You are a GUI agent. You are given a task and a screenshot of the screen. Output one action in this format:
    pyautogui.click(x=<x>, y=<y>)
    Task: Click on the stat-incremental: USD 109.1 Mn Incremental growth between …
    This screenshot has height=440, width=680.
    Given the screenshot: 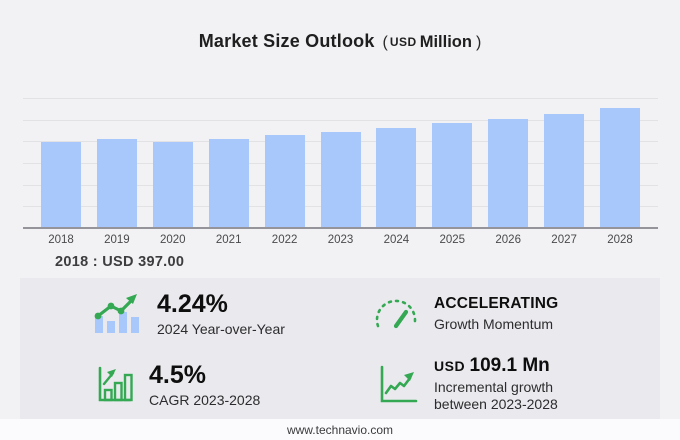 What is the action you would take?
    pyautogui.click(x=500, y=384)
    